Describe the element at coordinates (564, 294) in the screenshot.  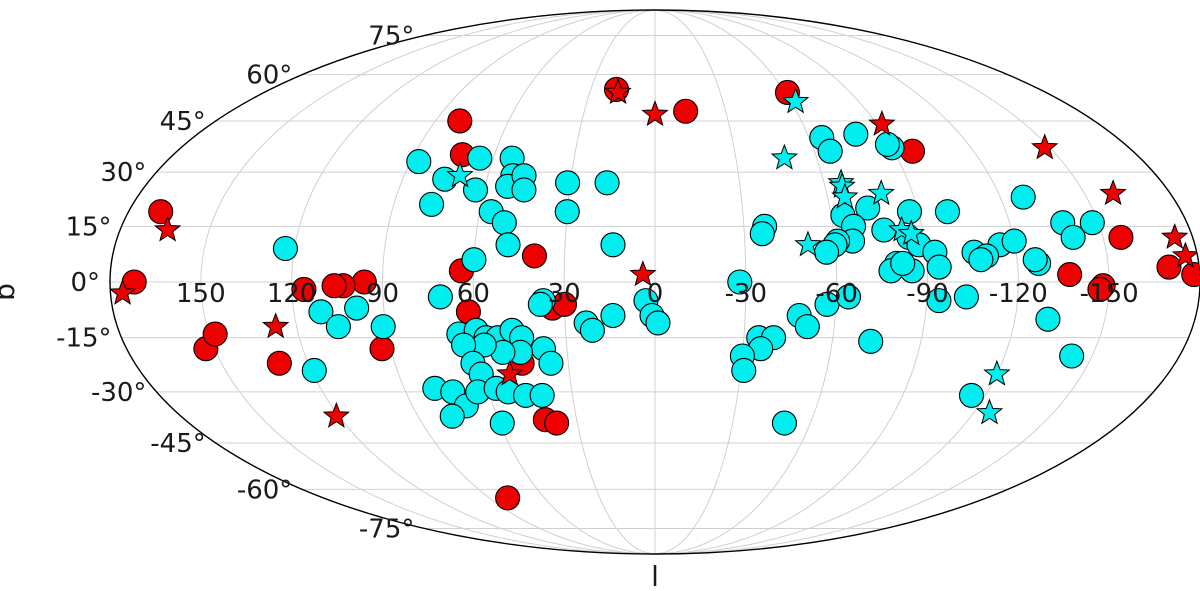
I see `x-tick-label: 30` at that location.